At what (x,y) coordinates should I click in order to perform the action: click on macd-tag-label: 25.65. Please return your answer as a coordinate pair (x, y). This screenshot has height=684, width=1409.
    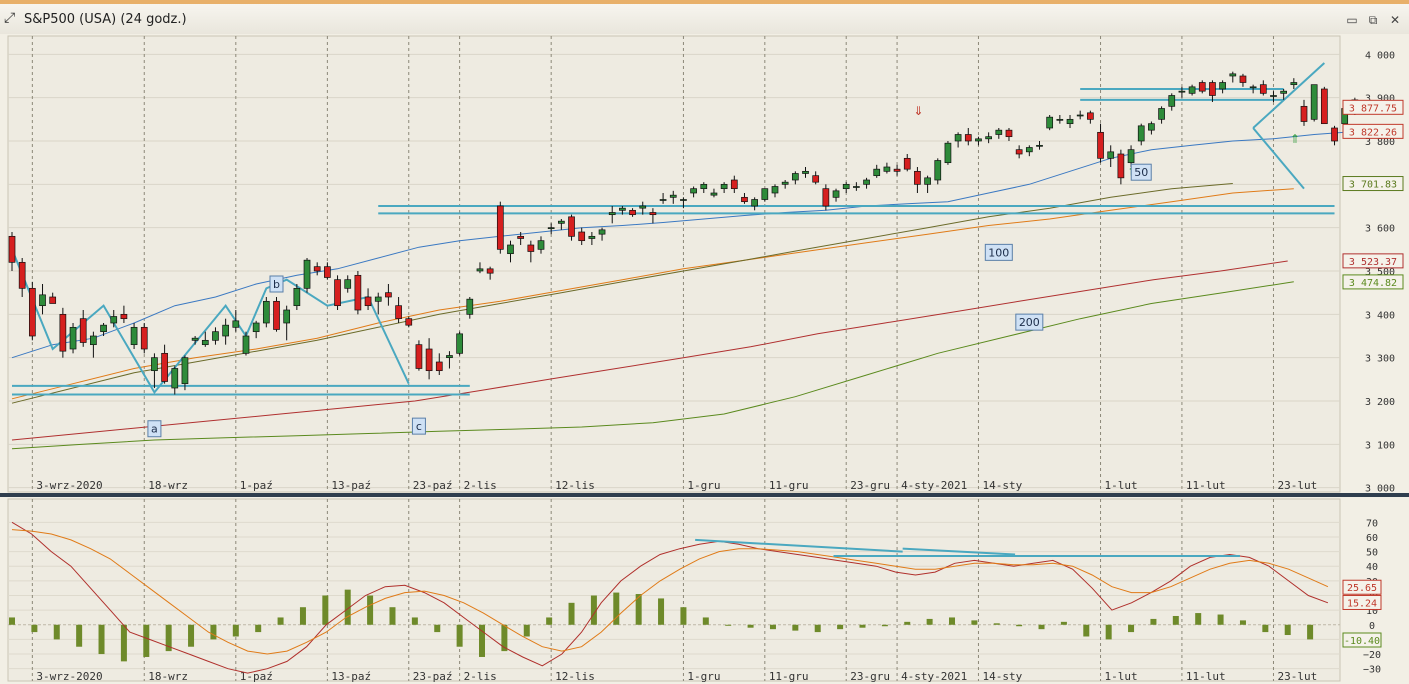
    Looking at the image, I should click on (1362, 588).